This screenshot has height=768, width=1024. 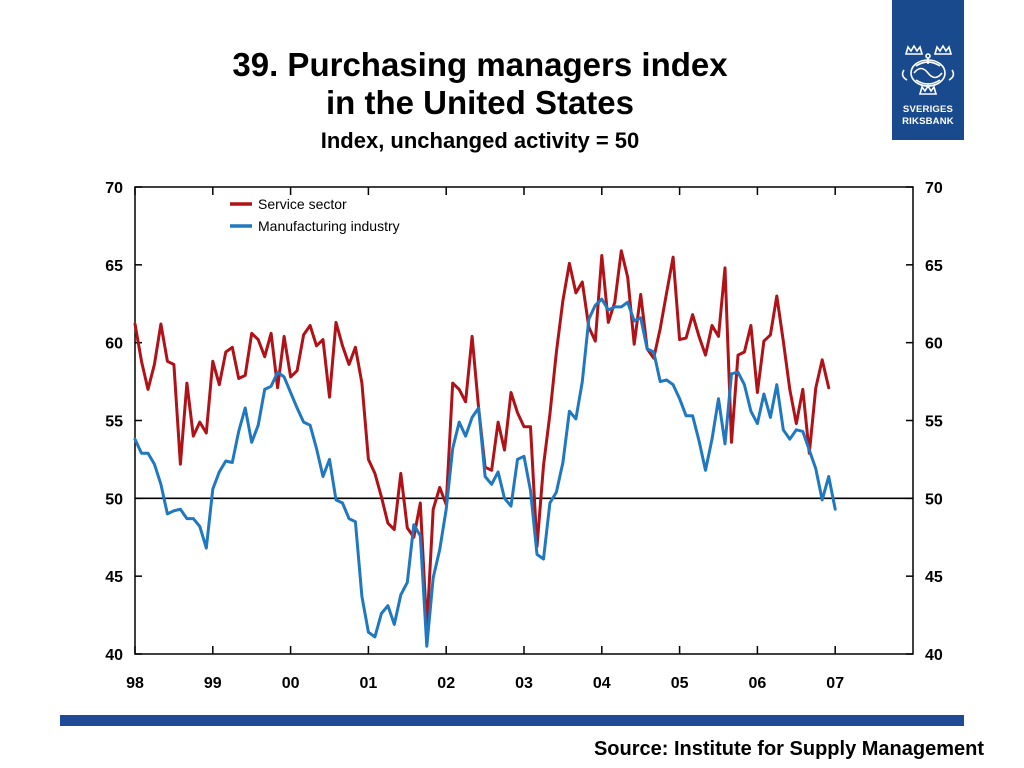 I want to click on x-tick-label: 98, so click(x=135, y=683).